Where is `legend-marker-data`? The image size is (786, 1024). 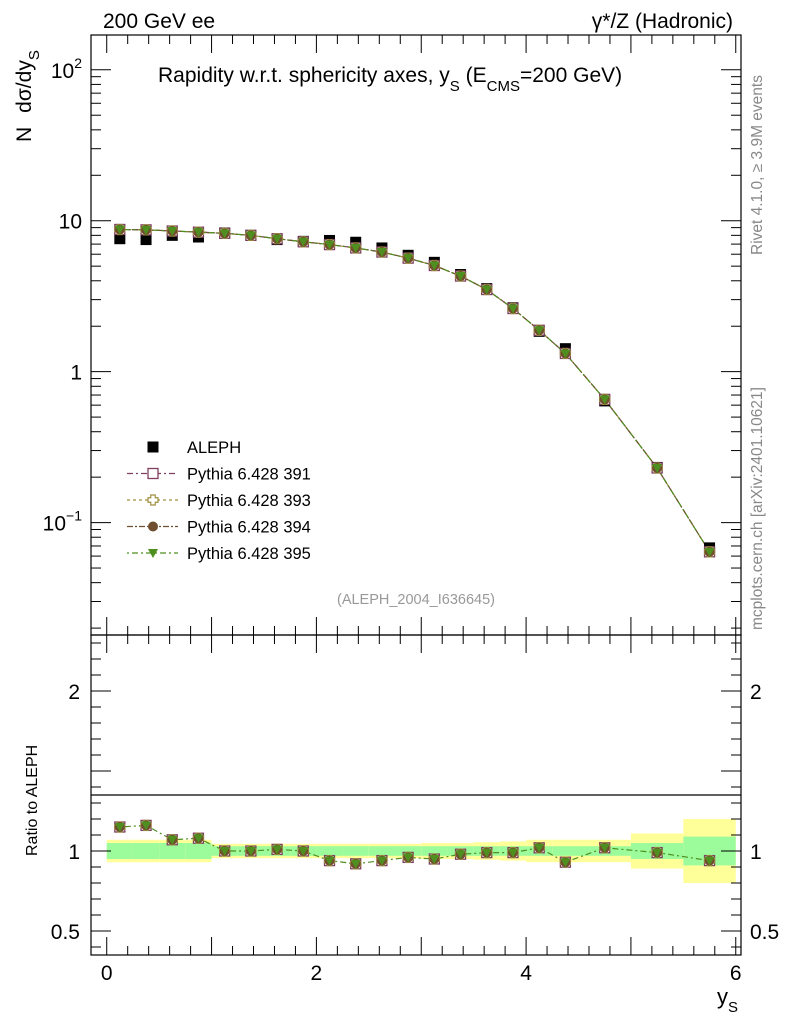
legend-marker-data is located at coordinates (153, 447).